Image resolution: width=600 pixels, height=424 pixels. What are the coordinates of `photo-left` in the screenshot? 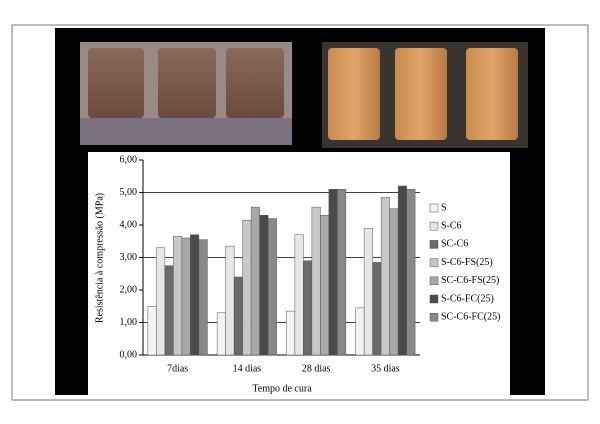 It's located at (186, 93).